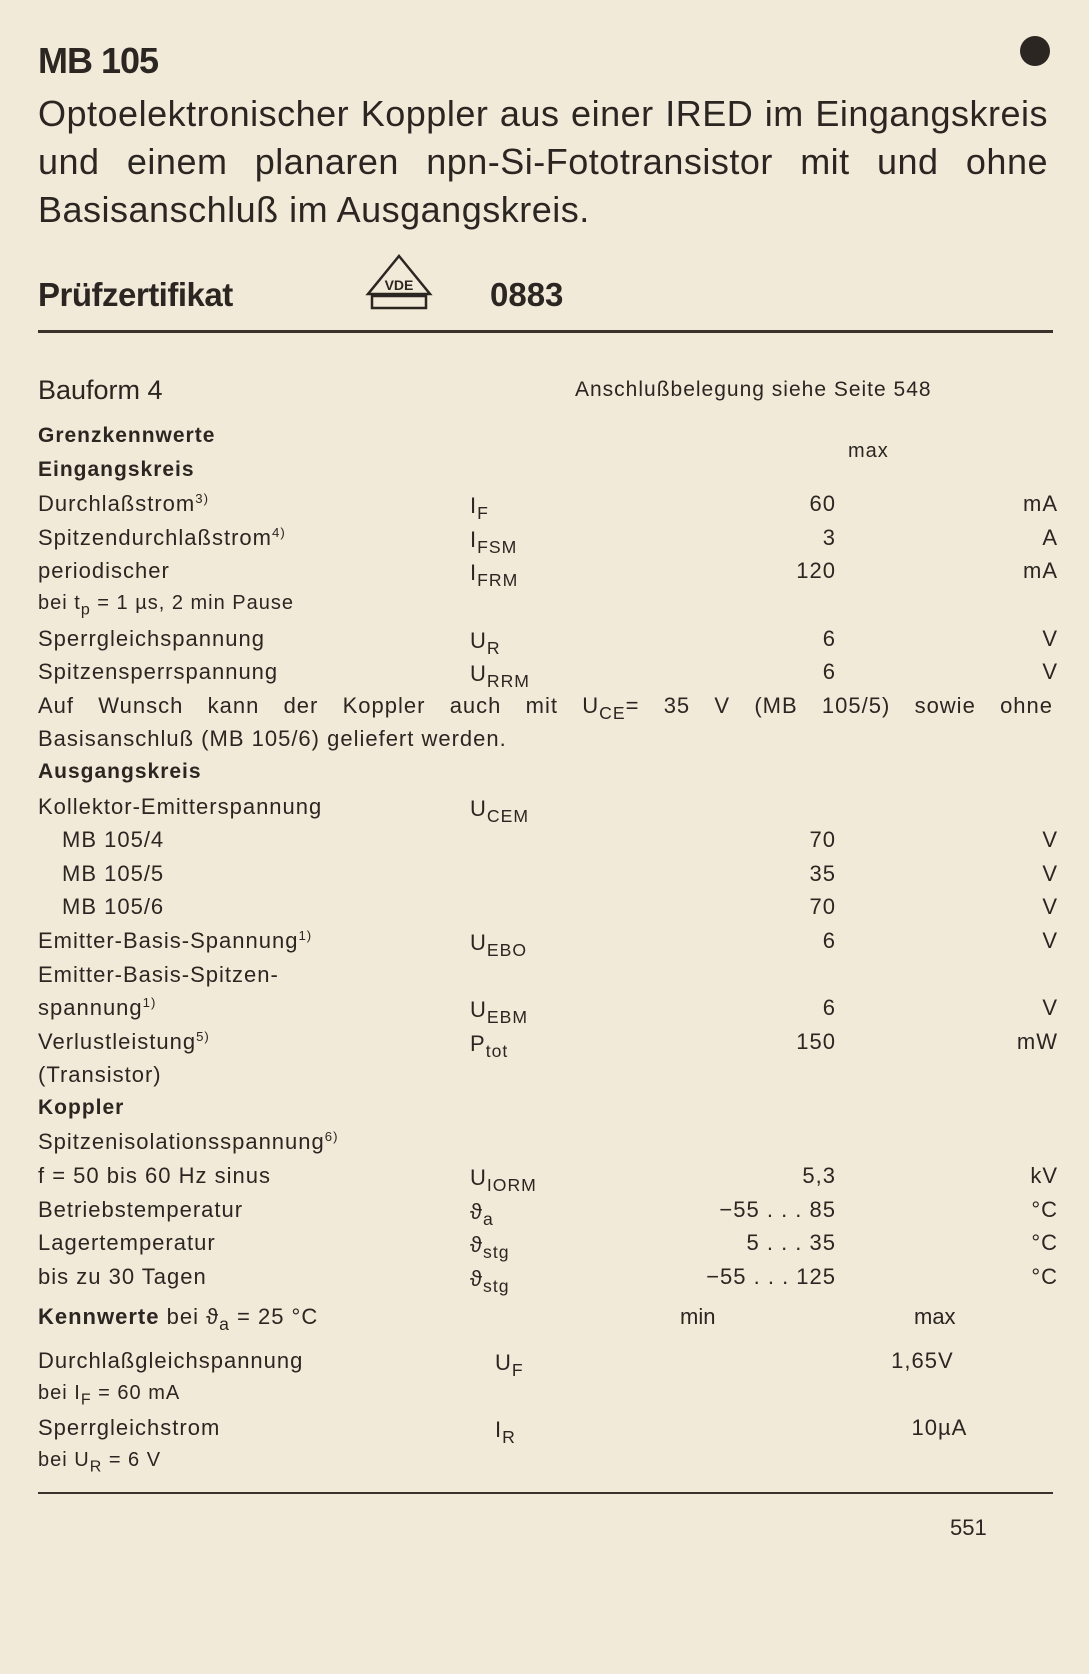  I want to click on footnote-ref: 5), so click(203, 1036).